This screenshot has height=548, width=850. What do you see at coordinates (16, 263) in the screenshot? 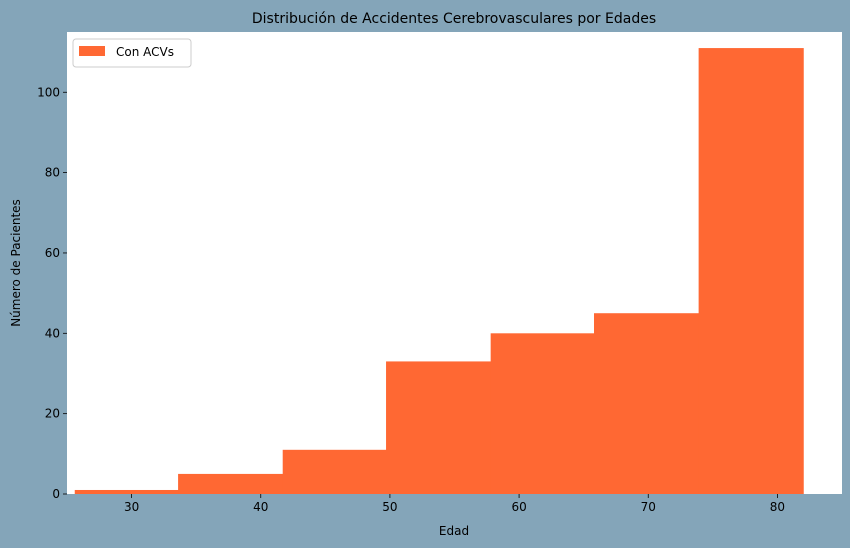
I see `y-axis-label: Número de Pacientes` at bounding box center [16, 263].